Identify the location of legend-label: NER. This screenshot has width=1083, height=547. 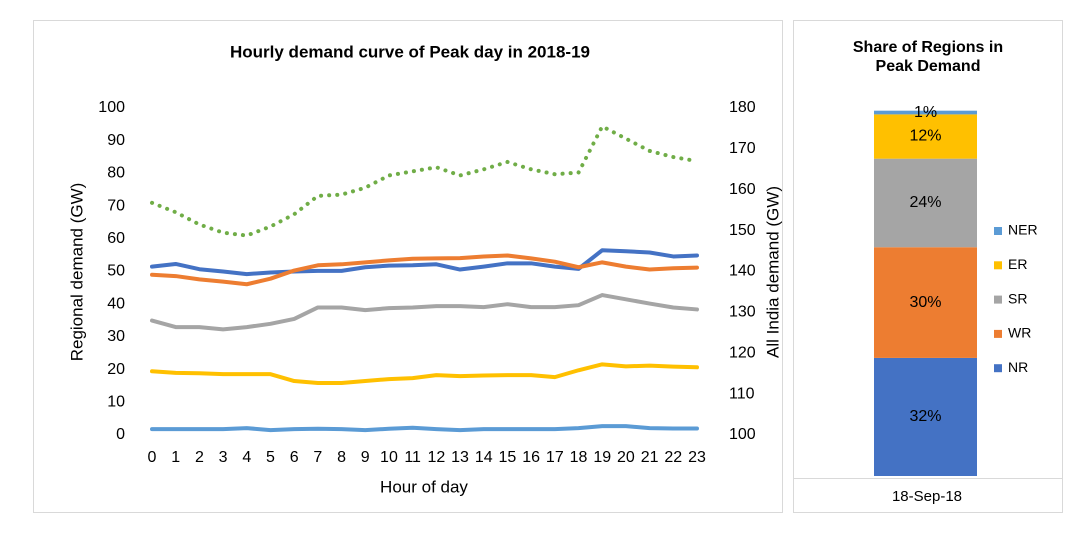
(1023, 230).